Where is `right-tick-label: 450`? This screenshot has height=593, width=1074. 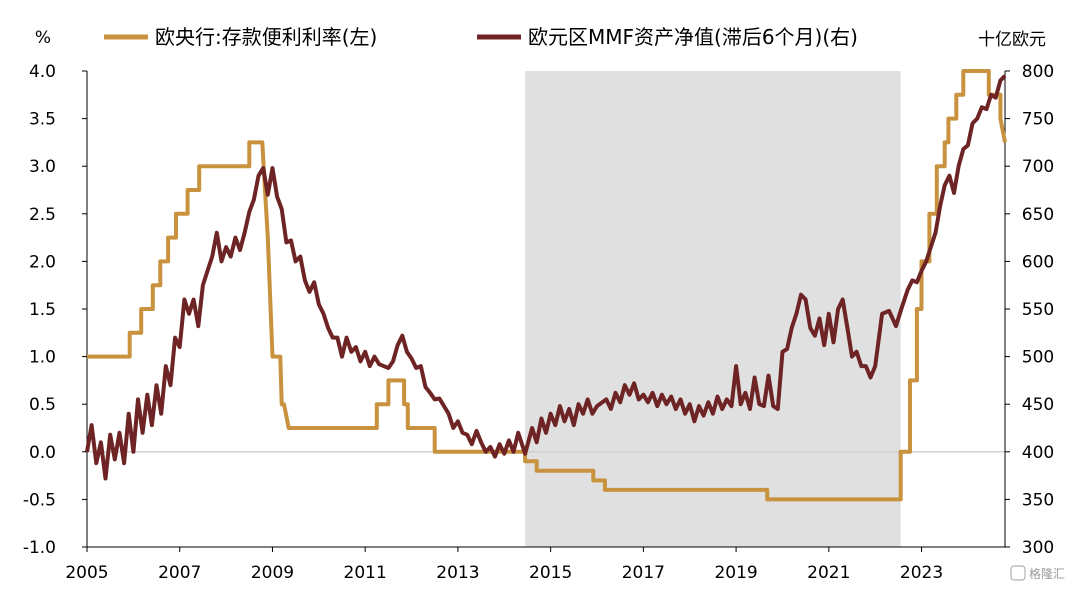
right-tick-label: 450 is located at coordinates (1038, 405).